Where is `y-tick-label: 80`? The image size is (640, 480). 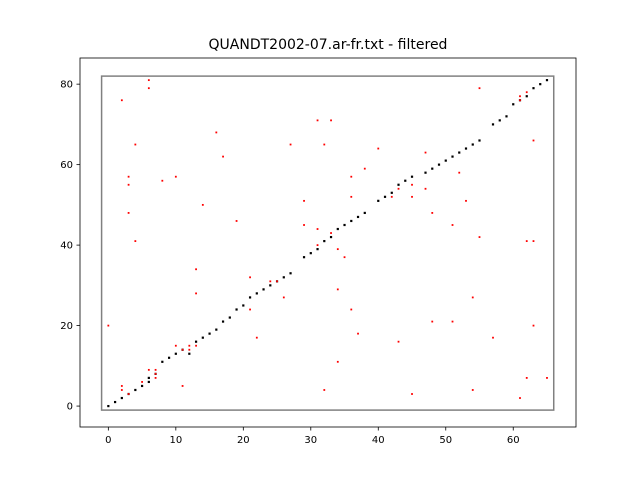
y-tick-label: 80 is located at coordinates (66, 85).